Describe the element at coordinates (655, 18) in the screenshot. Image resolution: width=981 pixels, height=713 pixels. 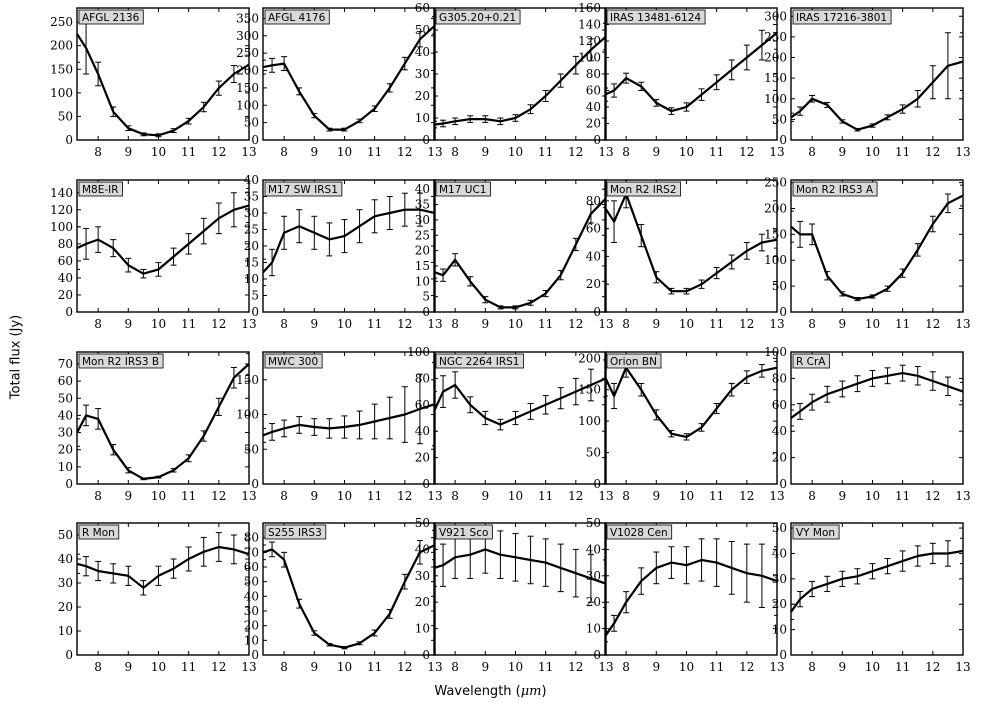
I see `panel-label: IRAS 13481-6124` at that location.